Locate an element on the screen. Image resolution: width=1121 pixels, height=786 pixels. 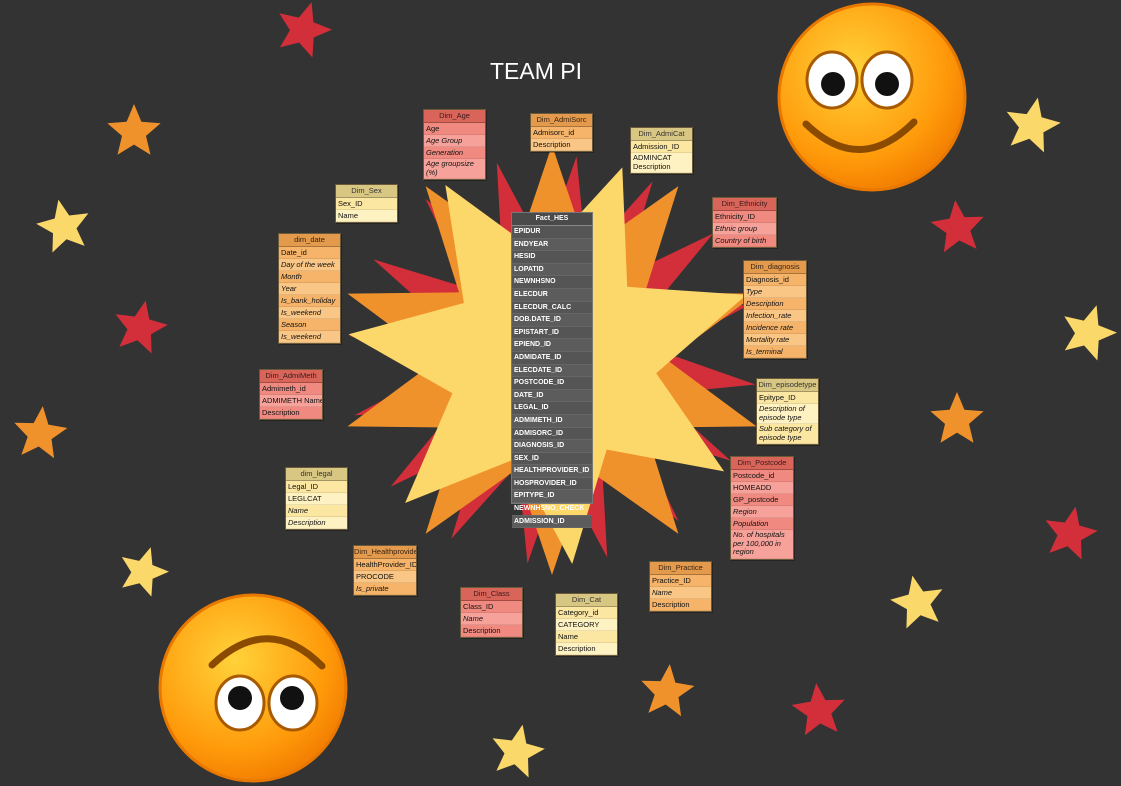
fact-field: ELECDATE_ID is located at coordinates (552, 371).